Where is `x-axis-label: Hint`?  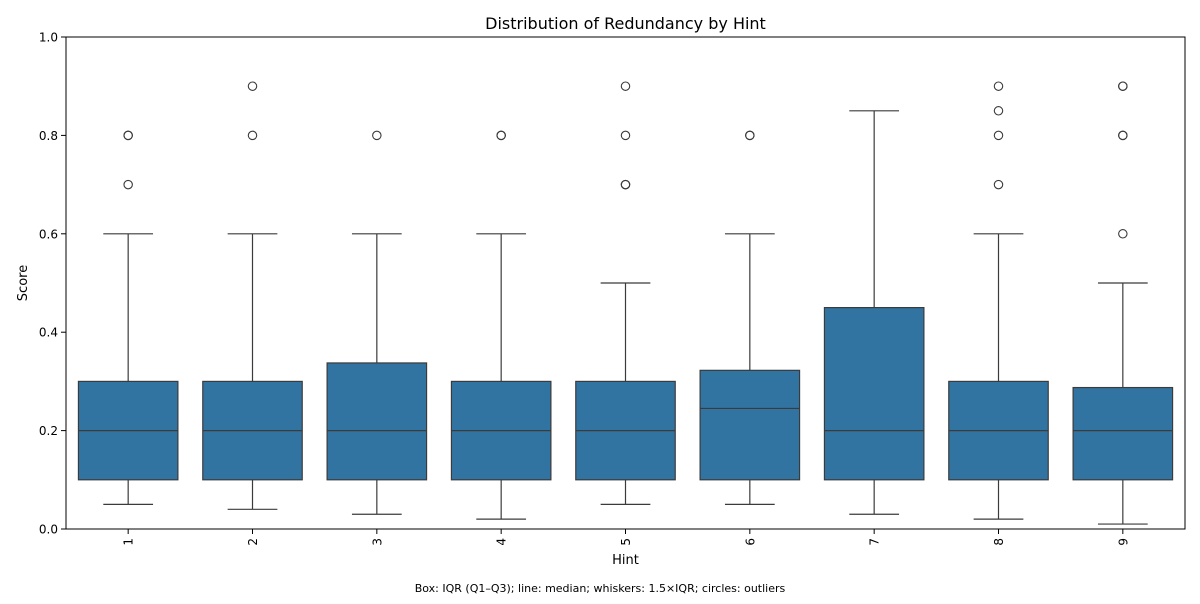 x-axis-label: Hint is located at coordinates (625, 560).